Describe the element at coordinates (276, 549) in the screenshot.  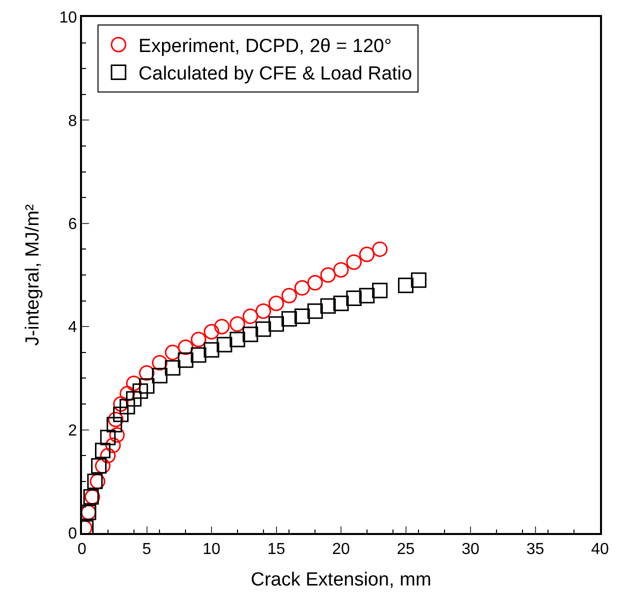
I see `x-tick-label: 15` at that location.